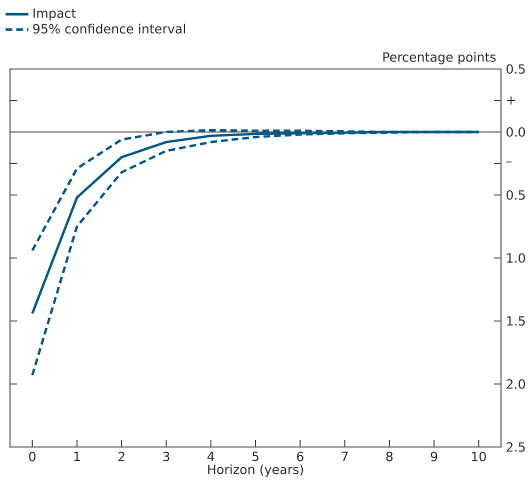  What do you see at coordinates (109, 29) in the screenshot?
I see `legend-label: 95% confidence interval` at bounding box center [109, 29].